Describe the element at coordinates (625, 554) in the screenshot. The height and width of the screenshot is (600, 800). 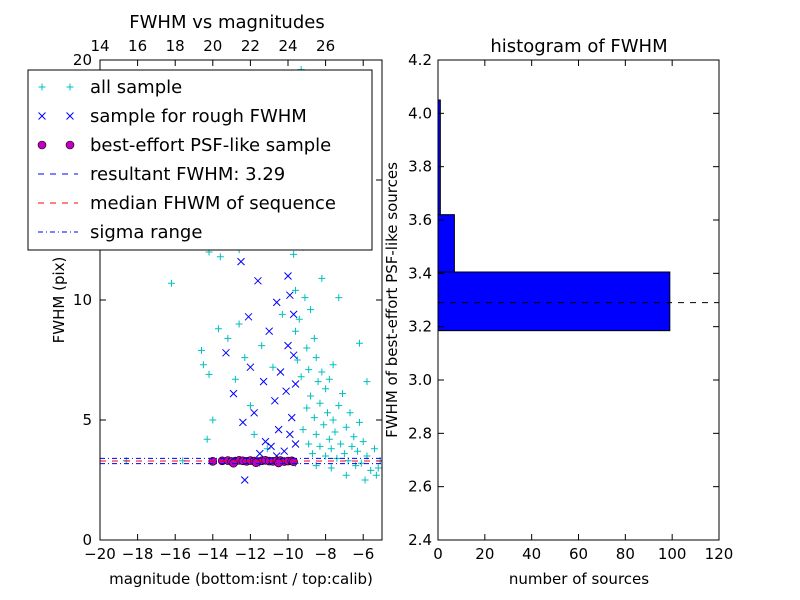
I see `x-tick-label: 80` at that location.